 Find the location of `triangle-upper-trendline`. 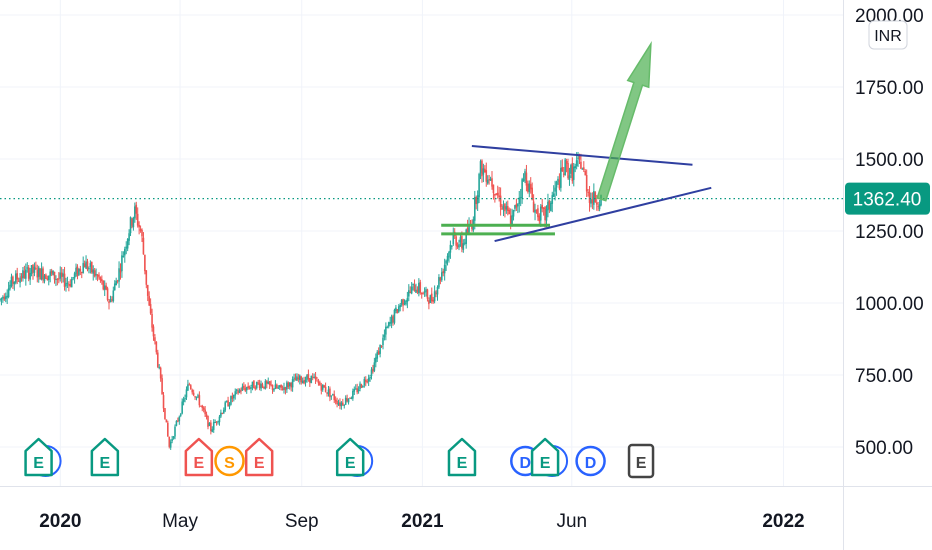

triangle-upper-trendline is located at coordinates (582, 155).